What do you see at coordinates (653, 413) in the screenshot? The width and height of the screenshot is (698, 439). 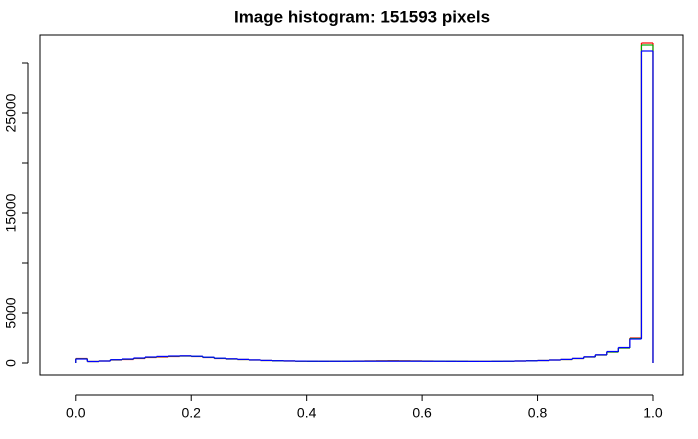 I see `x-tick-label: 1.0` at bounding box center [653, 413].